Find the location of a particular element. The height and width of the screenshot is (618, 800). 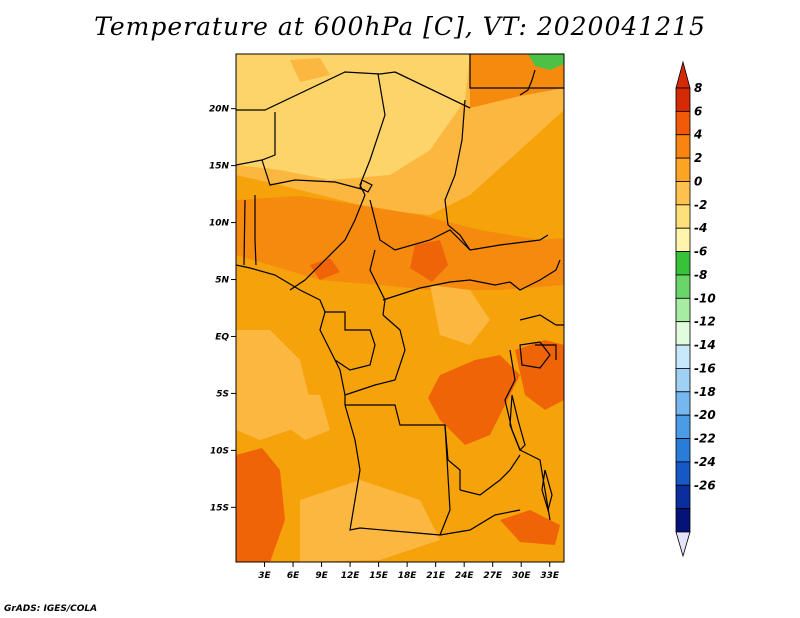

border-chad-sudan is located at coordinates (457, 175).